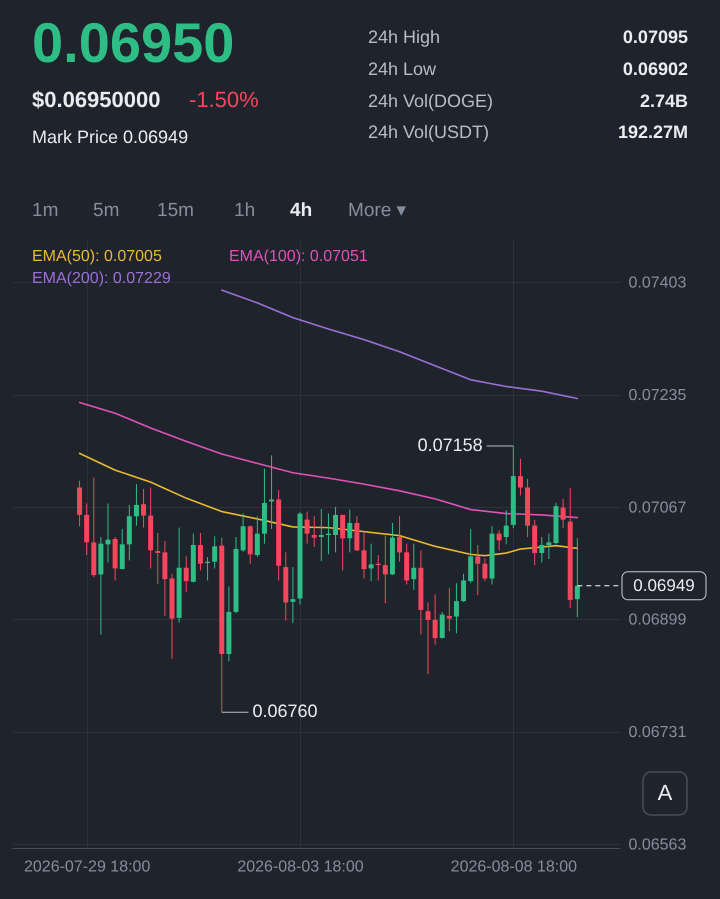 This screenshot has width=720, height=899. Describe the element at coordinates (45, 210) in the screenshot. I see `text: 1m` at that location.